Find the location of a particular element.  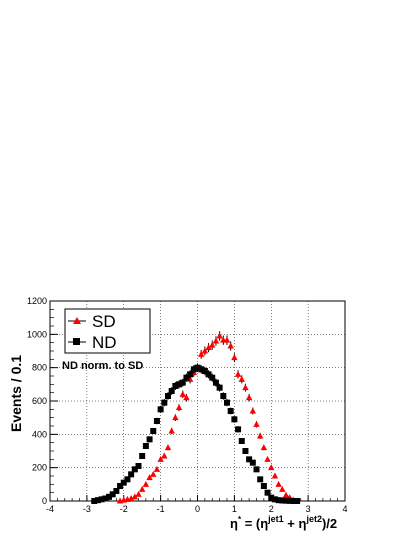

series-sd is located at coordinates (208, 417).